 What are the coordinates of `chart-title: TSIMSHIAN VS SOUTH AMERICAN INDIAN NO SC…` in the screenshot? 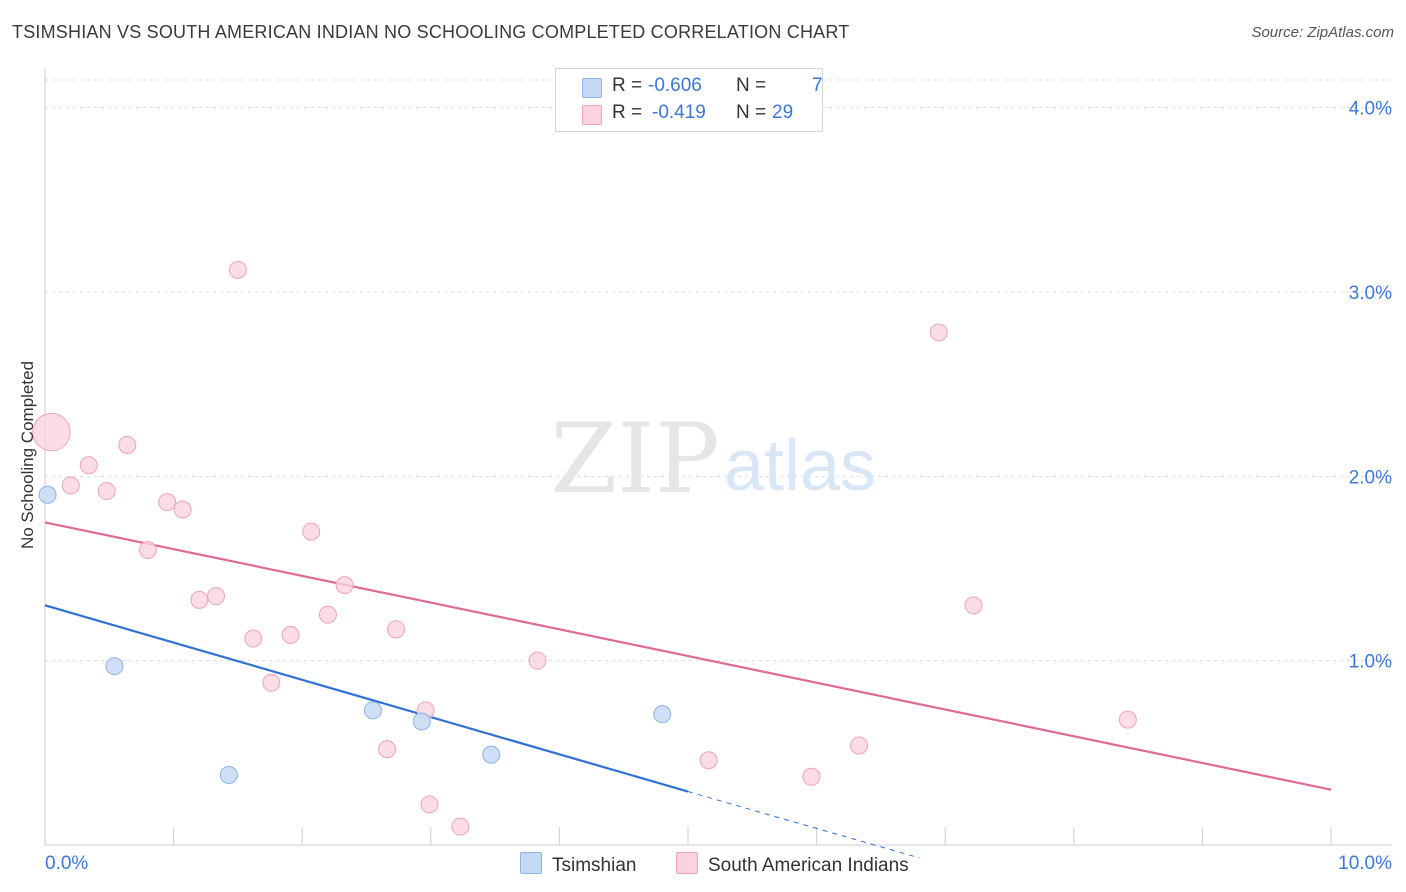 It's located at (431, 32).